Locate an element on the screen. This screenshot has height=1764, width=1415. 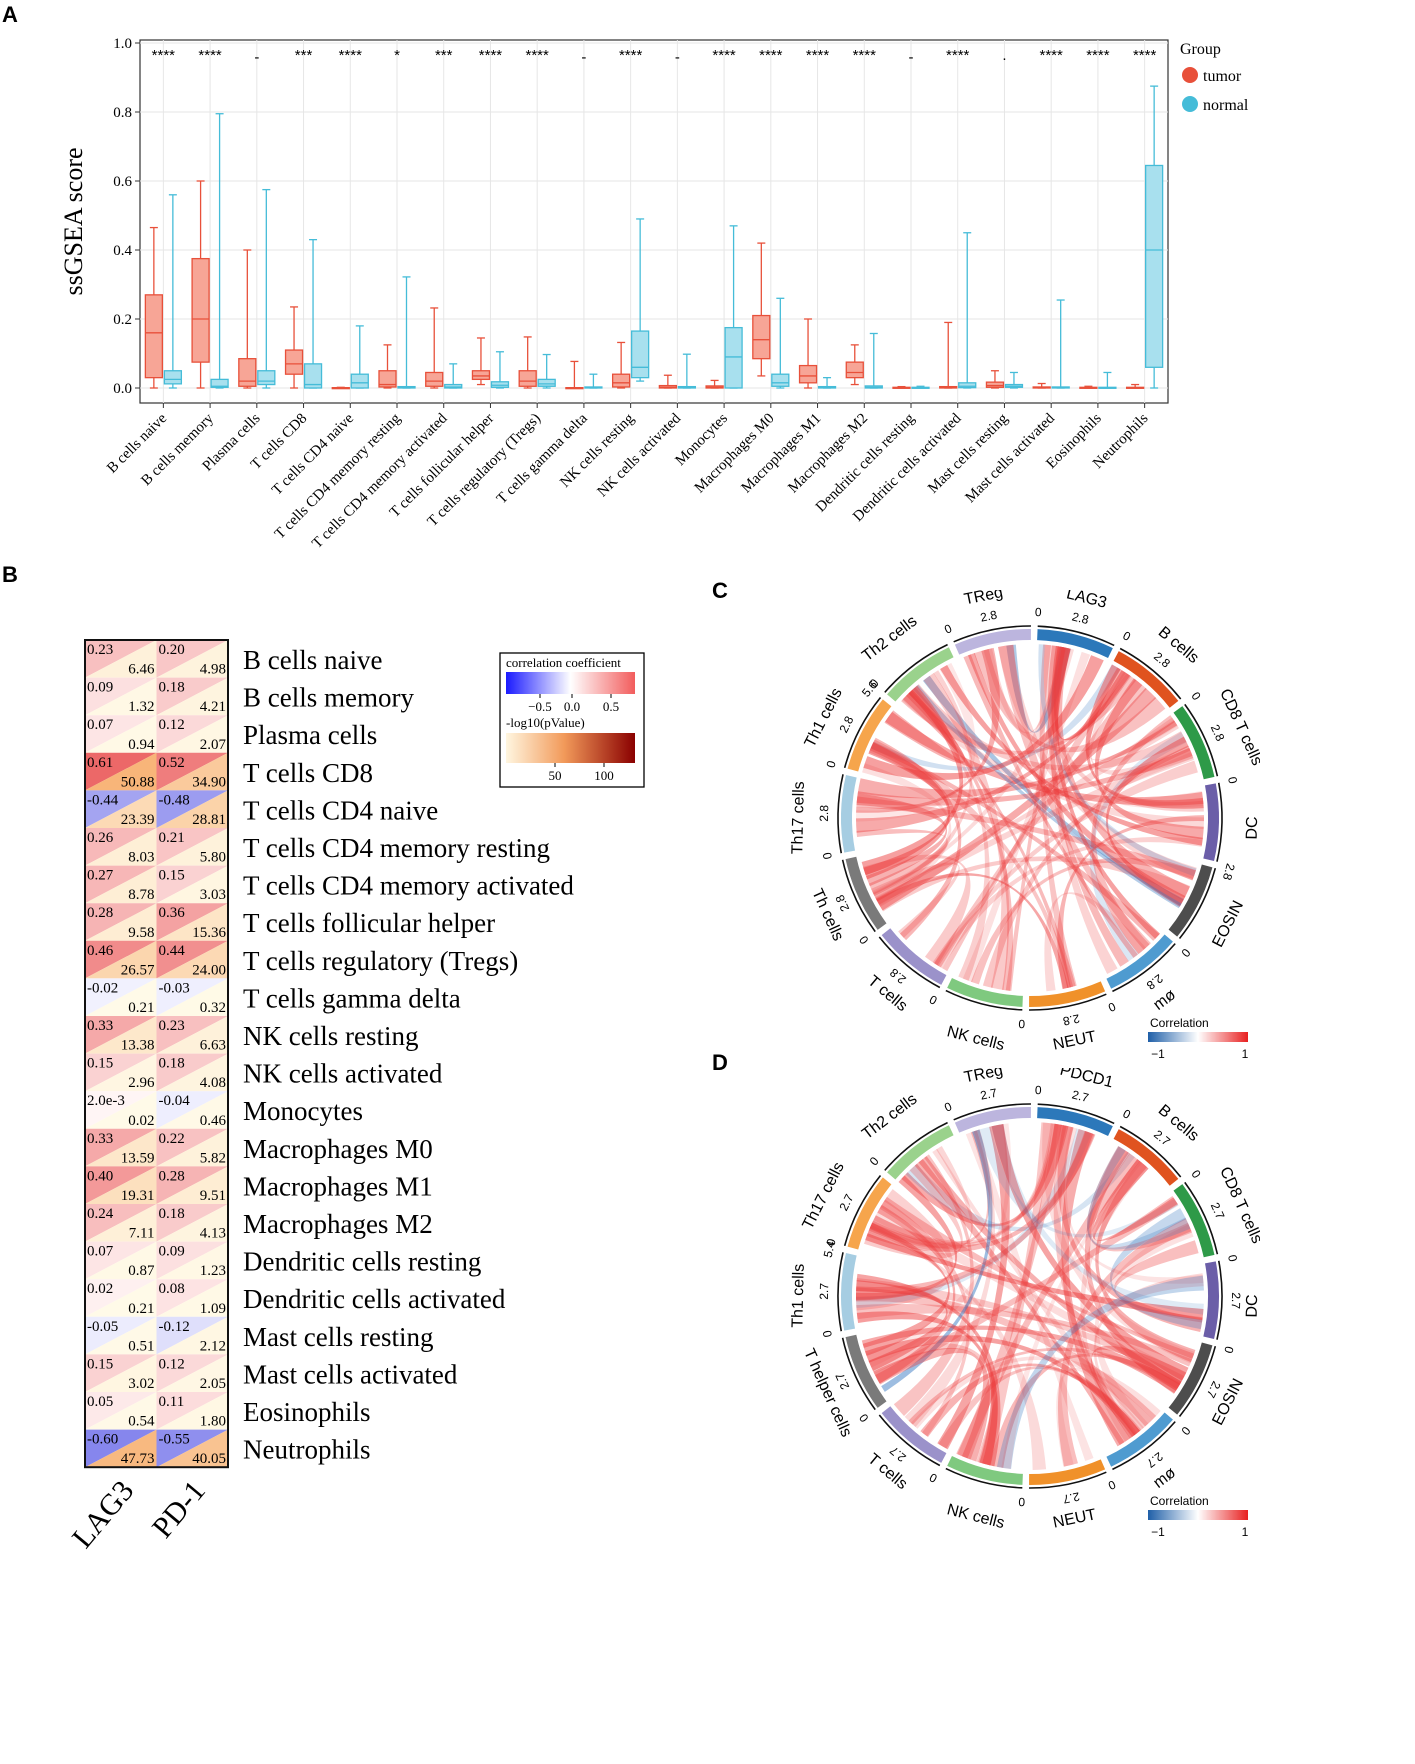
chord-segment-label: DC is located at coordinates (1252, 827).